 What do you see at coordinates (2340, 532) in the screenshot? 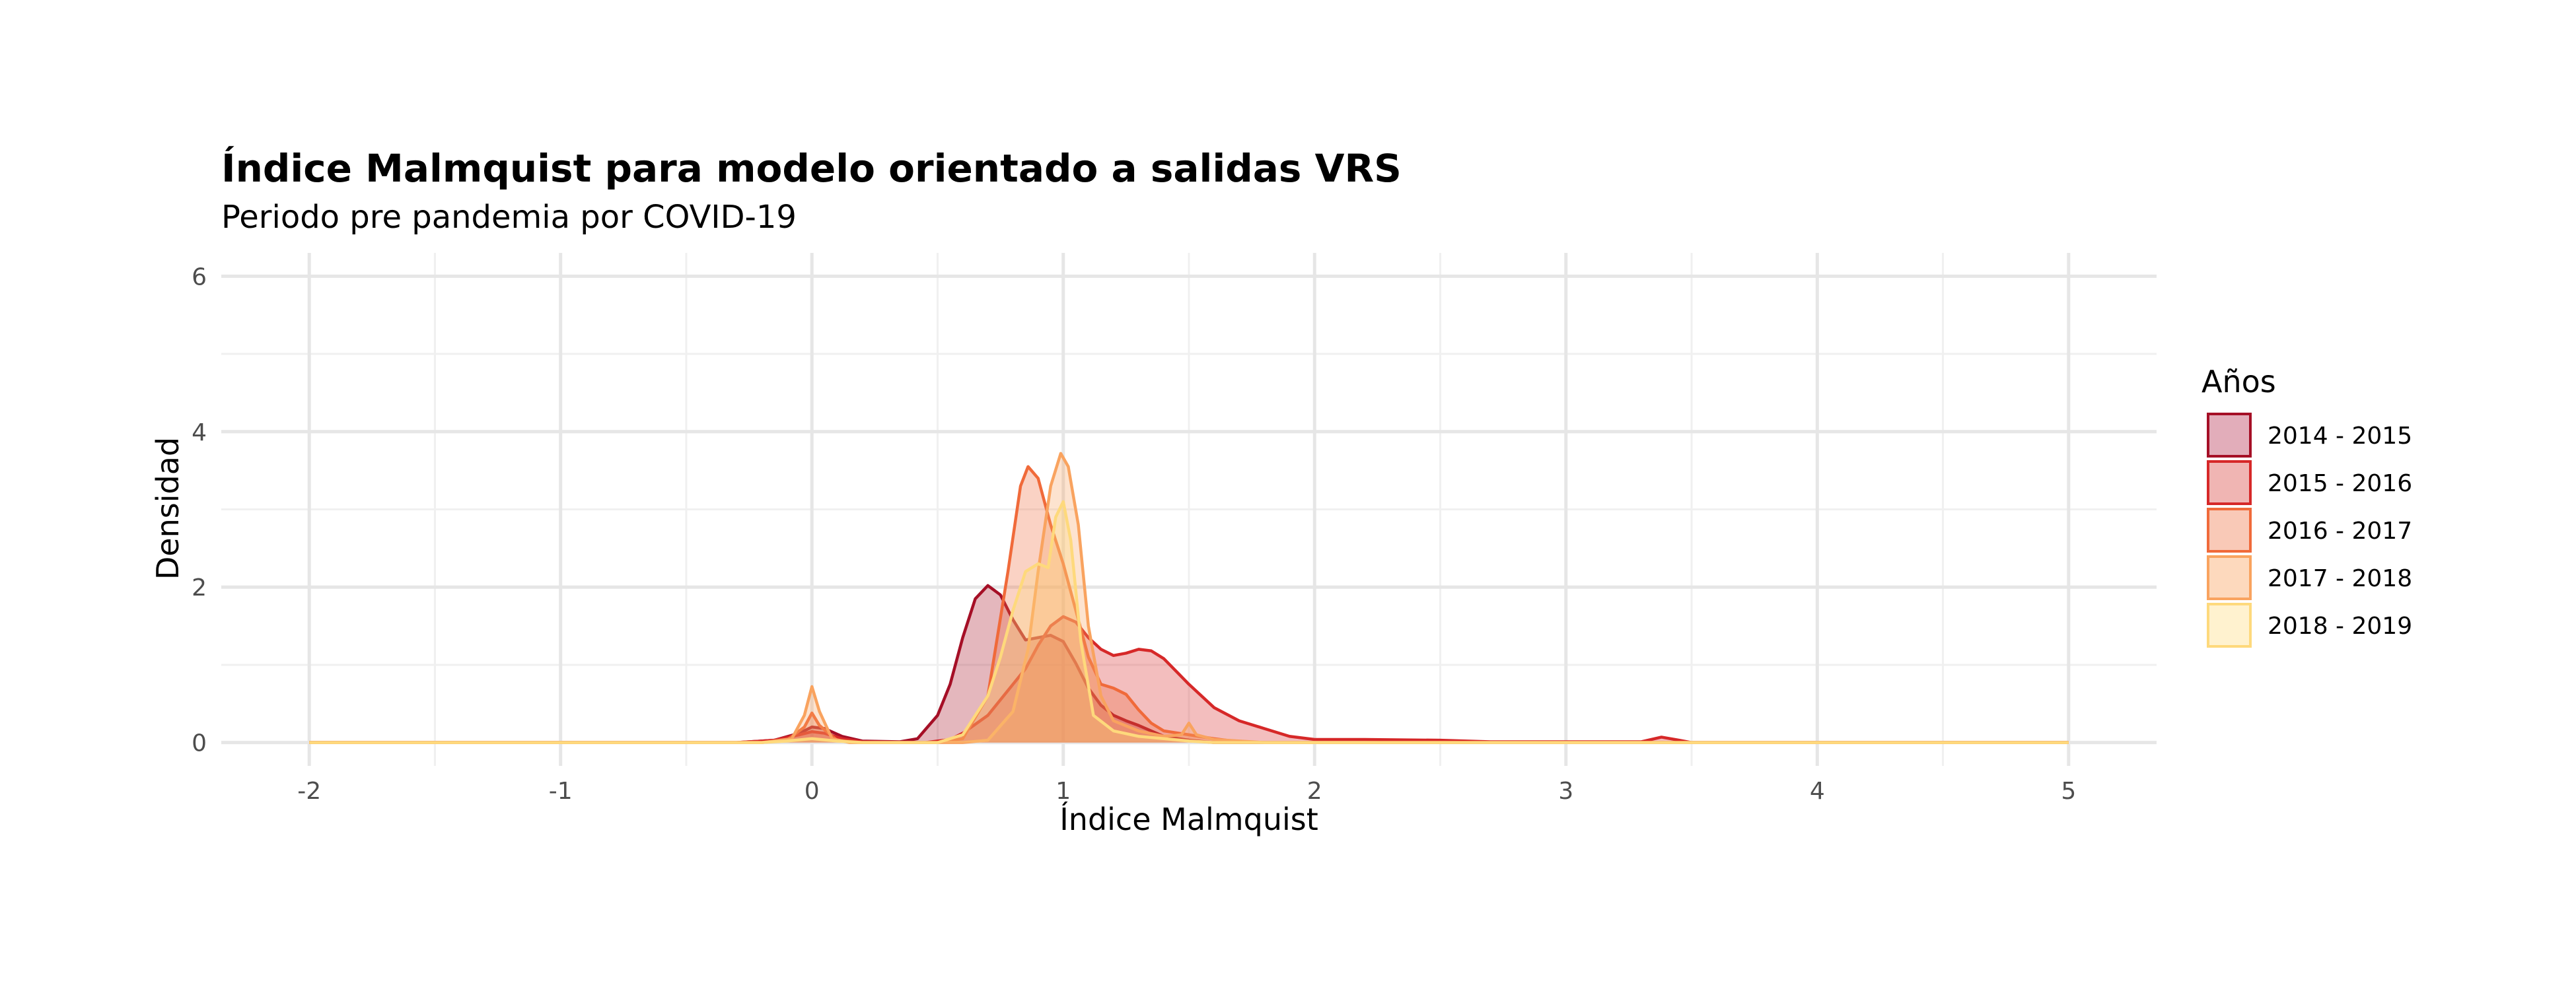
I see `legend-label: 2016 - 2017` at bounding box center [2340, 532].